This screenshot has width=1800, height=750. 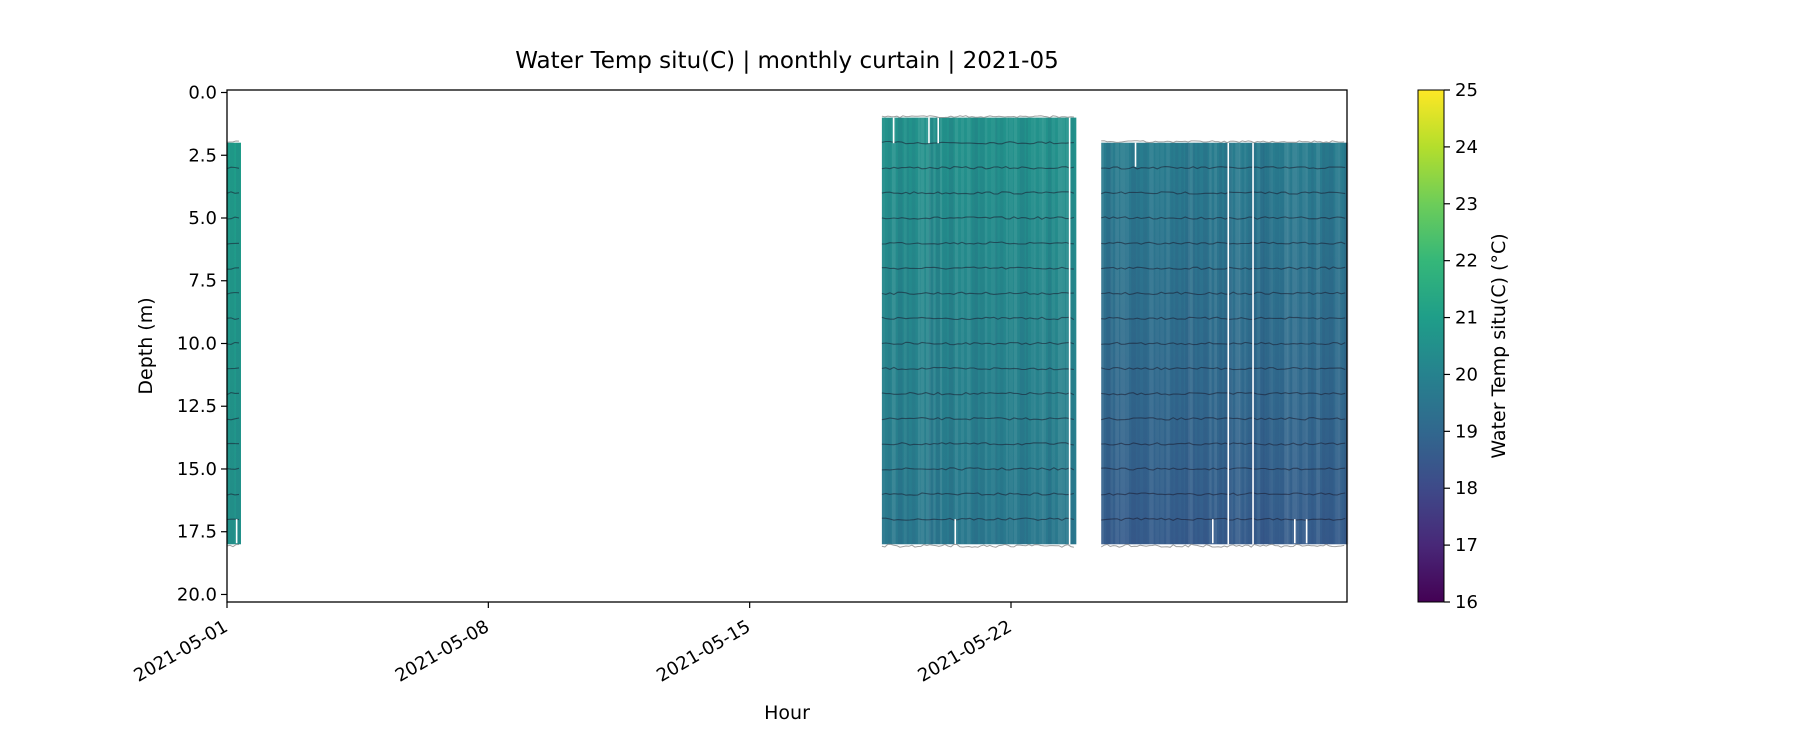 What do you see at coordinates (202, 155) in the screenshot?
I see `y-tick-label: 2.5` at bounding box center [202, 155].